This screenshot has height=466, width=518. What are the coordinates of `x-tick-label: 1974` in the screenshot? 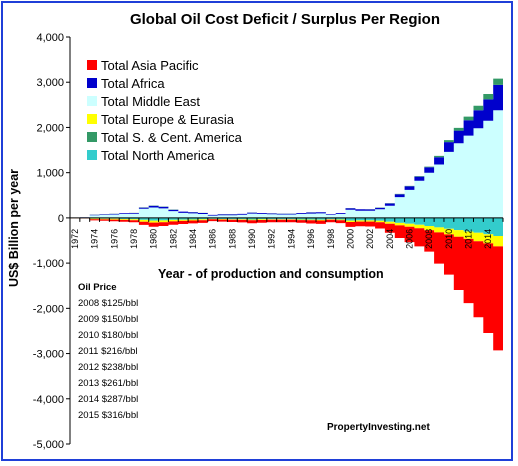 It's located at (95, 239).